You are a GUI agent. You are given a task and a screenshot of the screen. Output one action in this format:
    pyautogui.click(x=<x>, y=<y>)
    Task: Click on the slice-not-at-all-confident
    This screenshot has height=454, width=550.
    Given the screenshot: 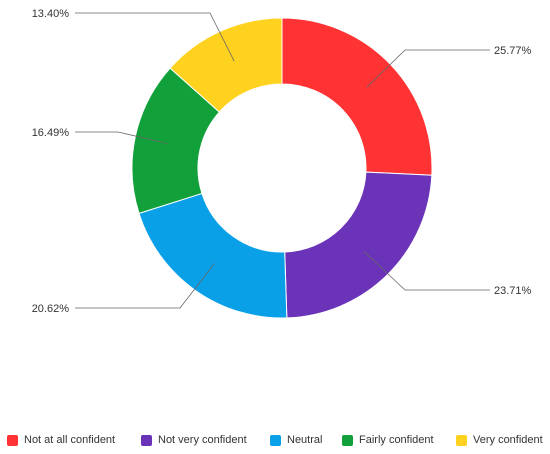 What is the action you would take?
    pyautogui.click(x=357, y=96)
    